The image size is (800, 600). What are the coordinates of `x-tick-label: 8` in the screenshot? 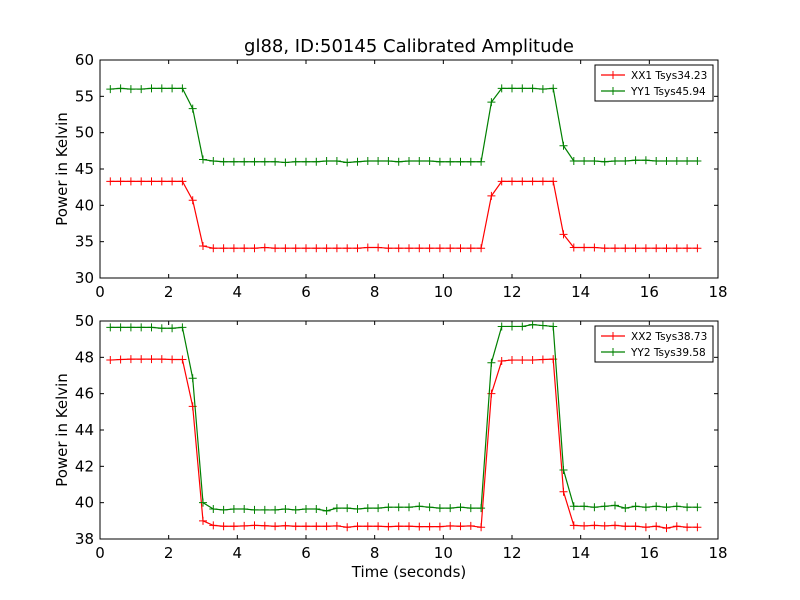 It's located at (375, 292).